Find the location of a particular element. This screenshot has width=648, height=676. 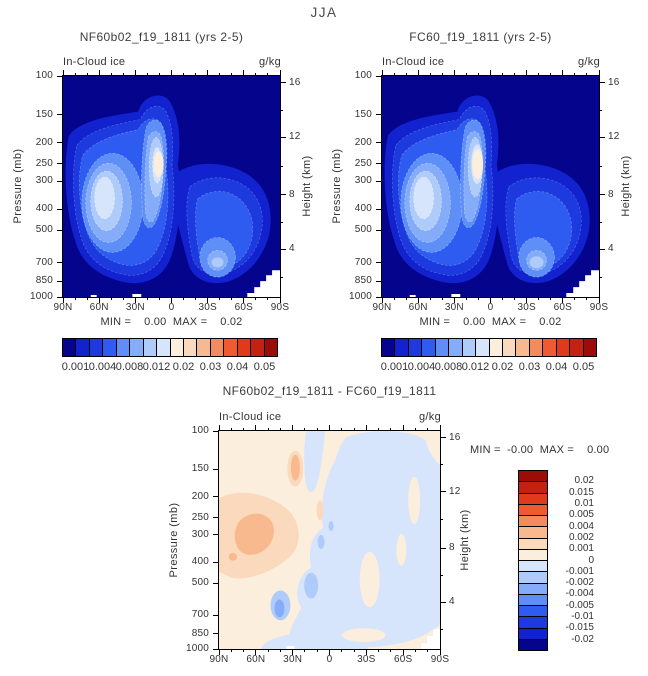

panel1-contour-field is located at coordinates (171, 186).